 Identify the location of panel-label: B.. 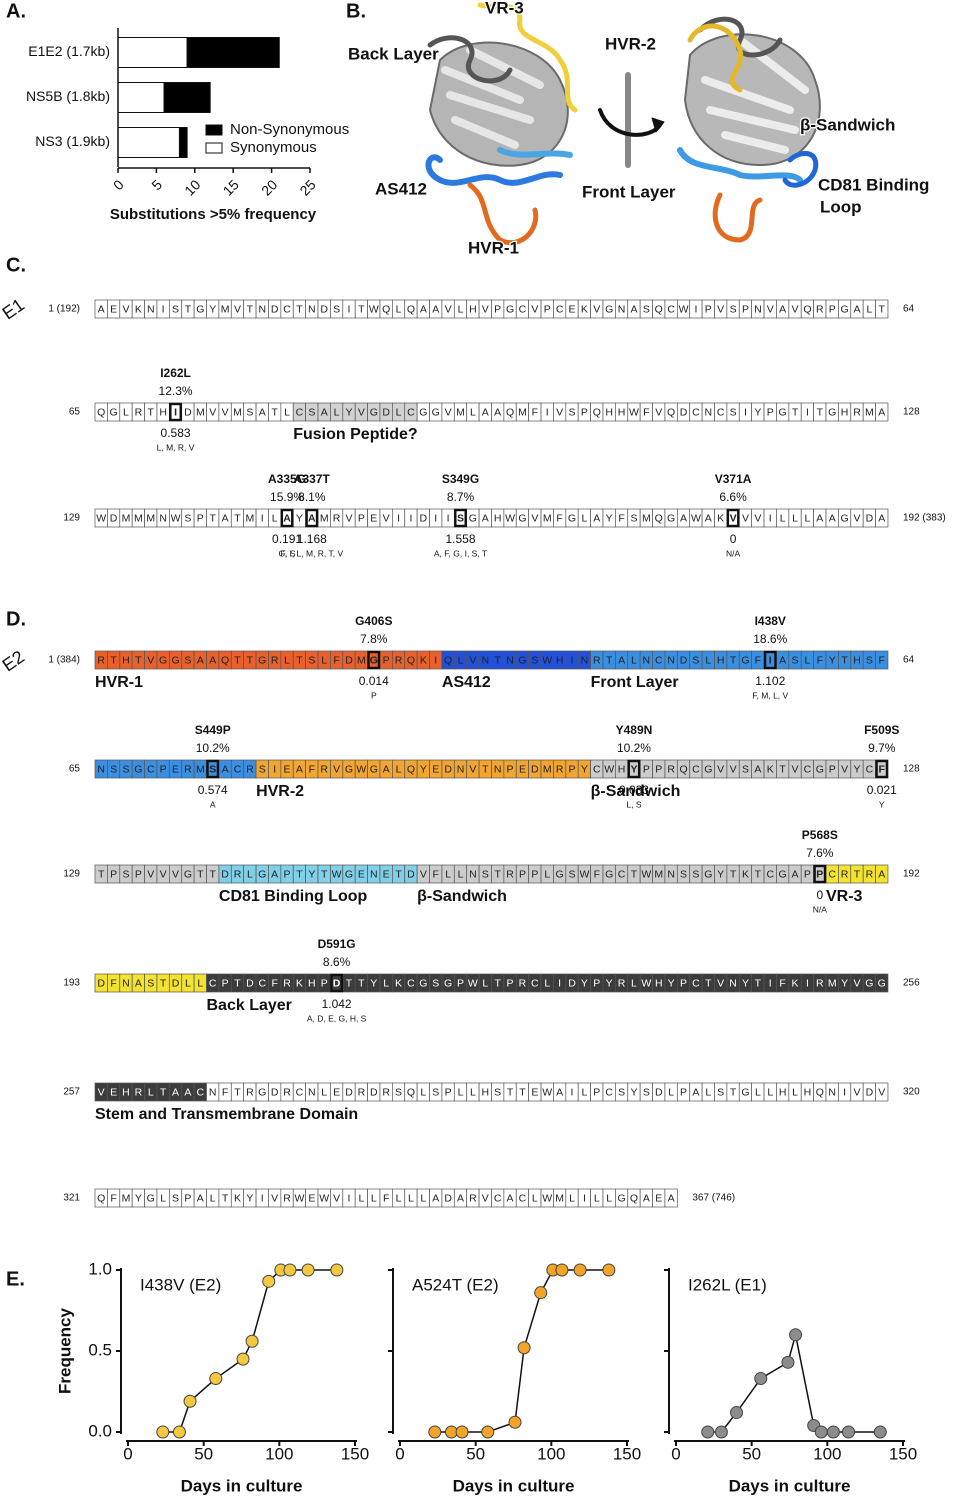
(356, 11).